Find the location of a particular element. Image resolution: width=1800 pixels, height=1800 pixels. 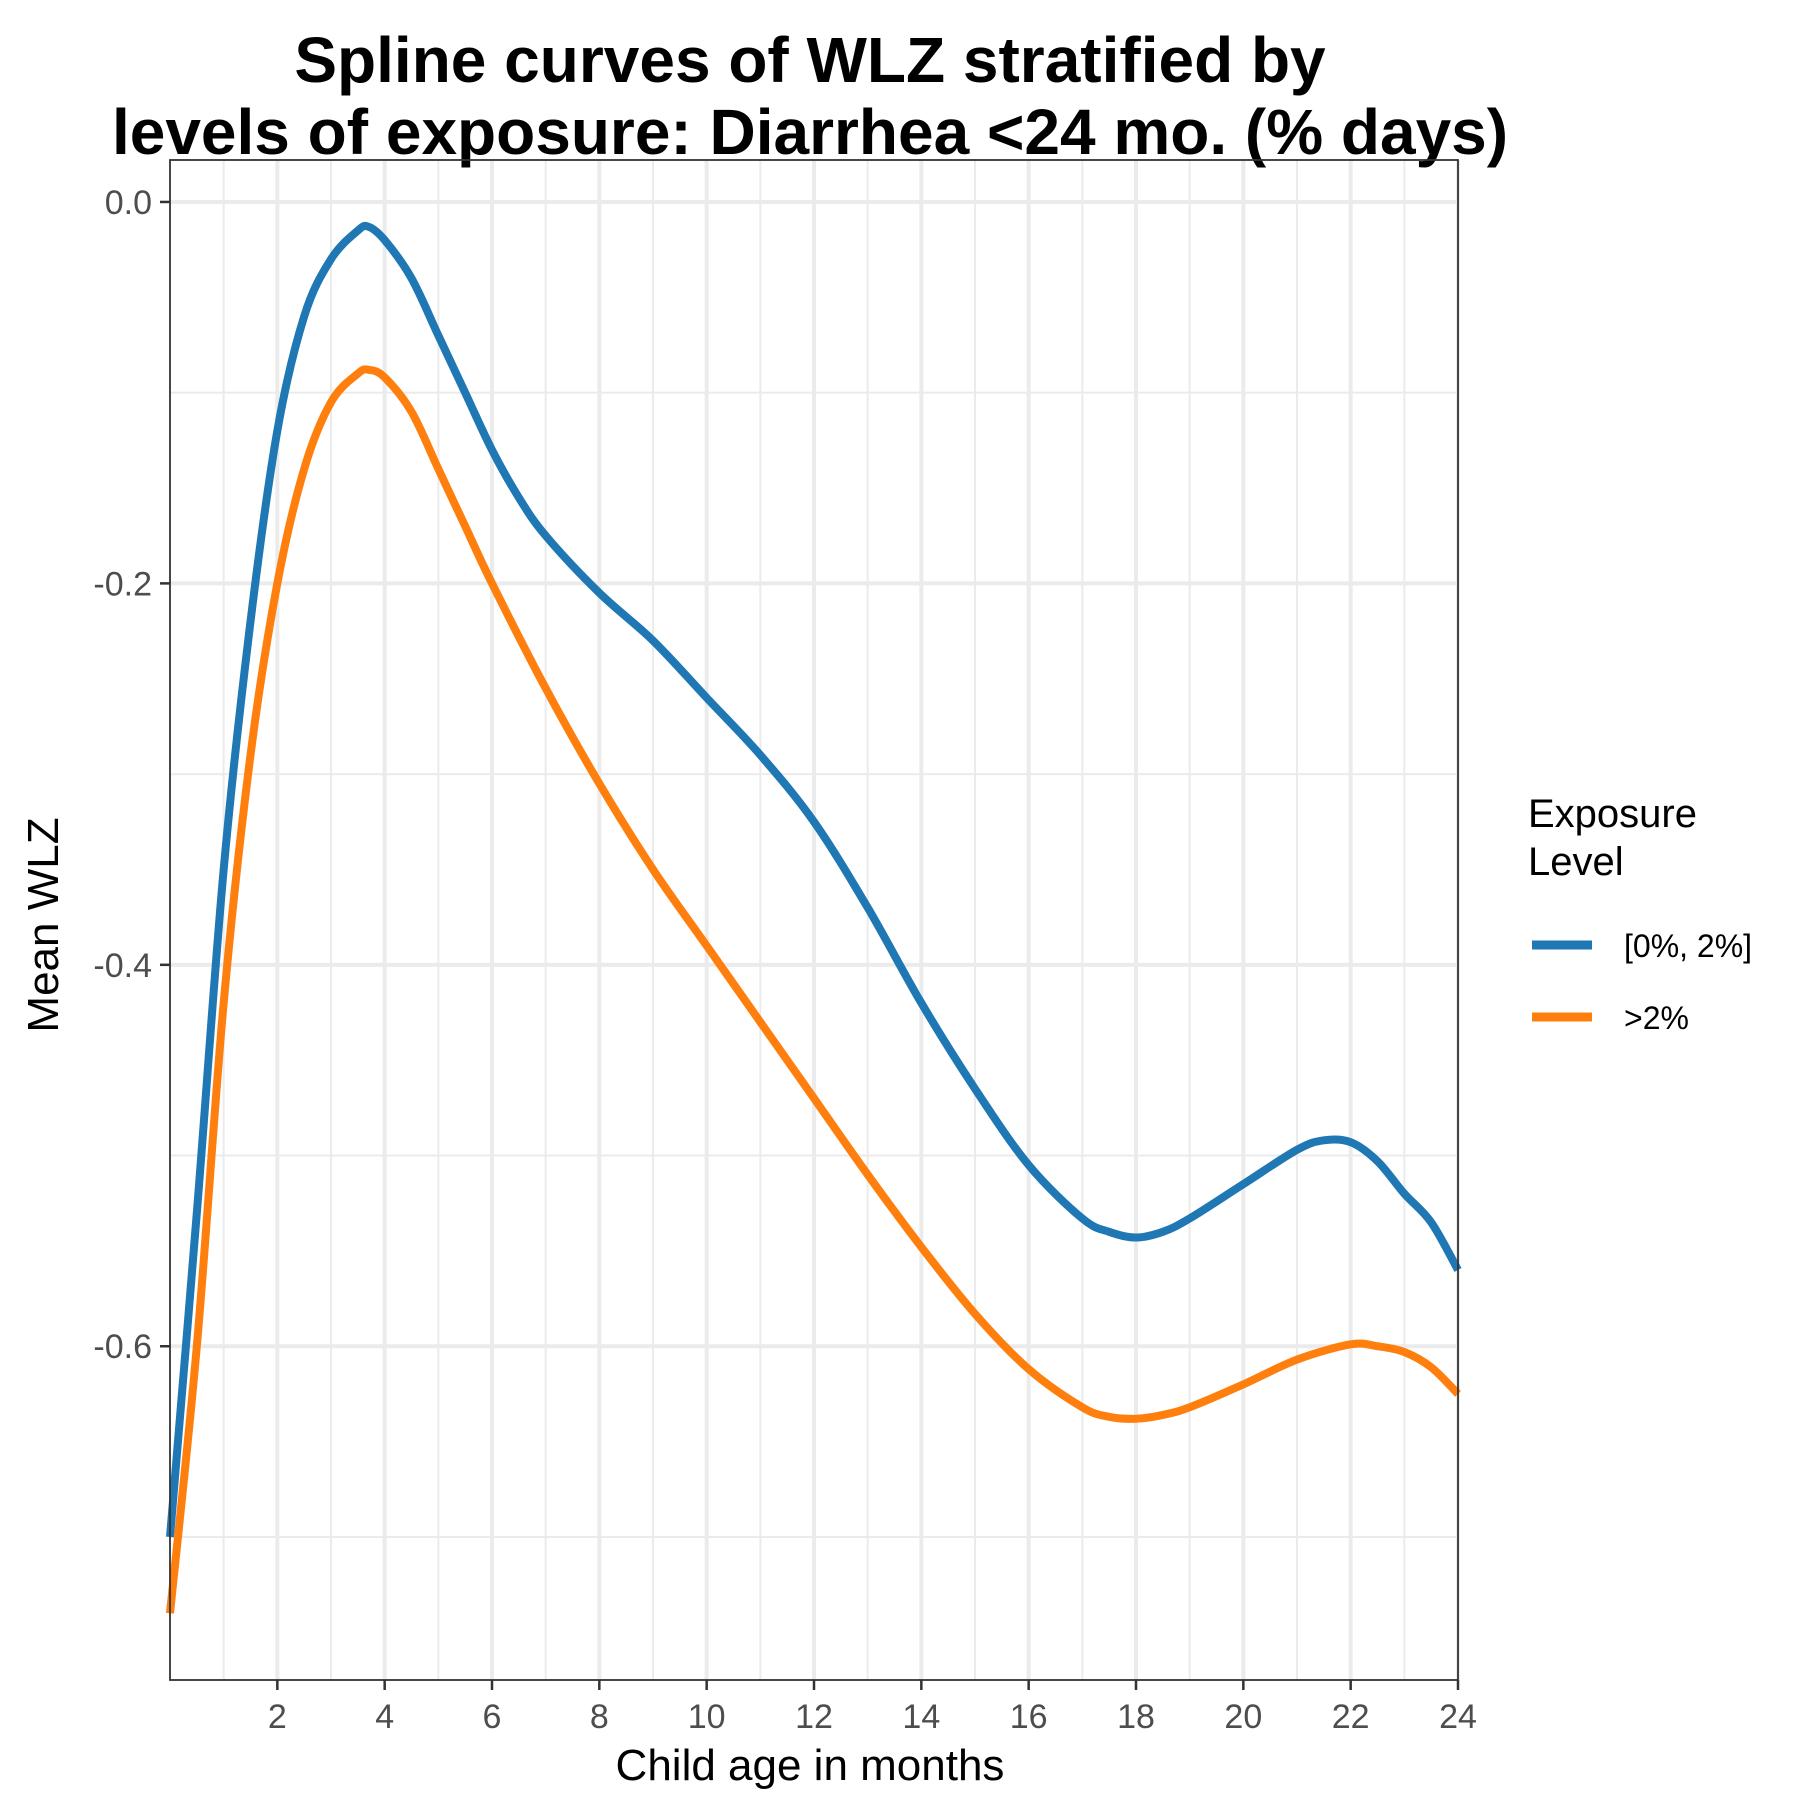

chart-title-line-1: Spline curves of WLZ stratified by is located at coordinates (810, 60).